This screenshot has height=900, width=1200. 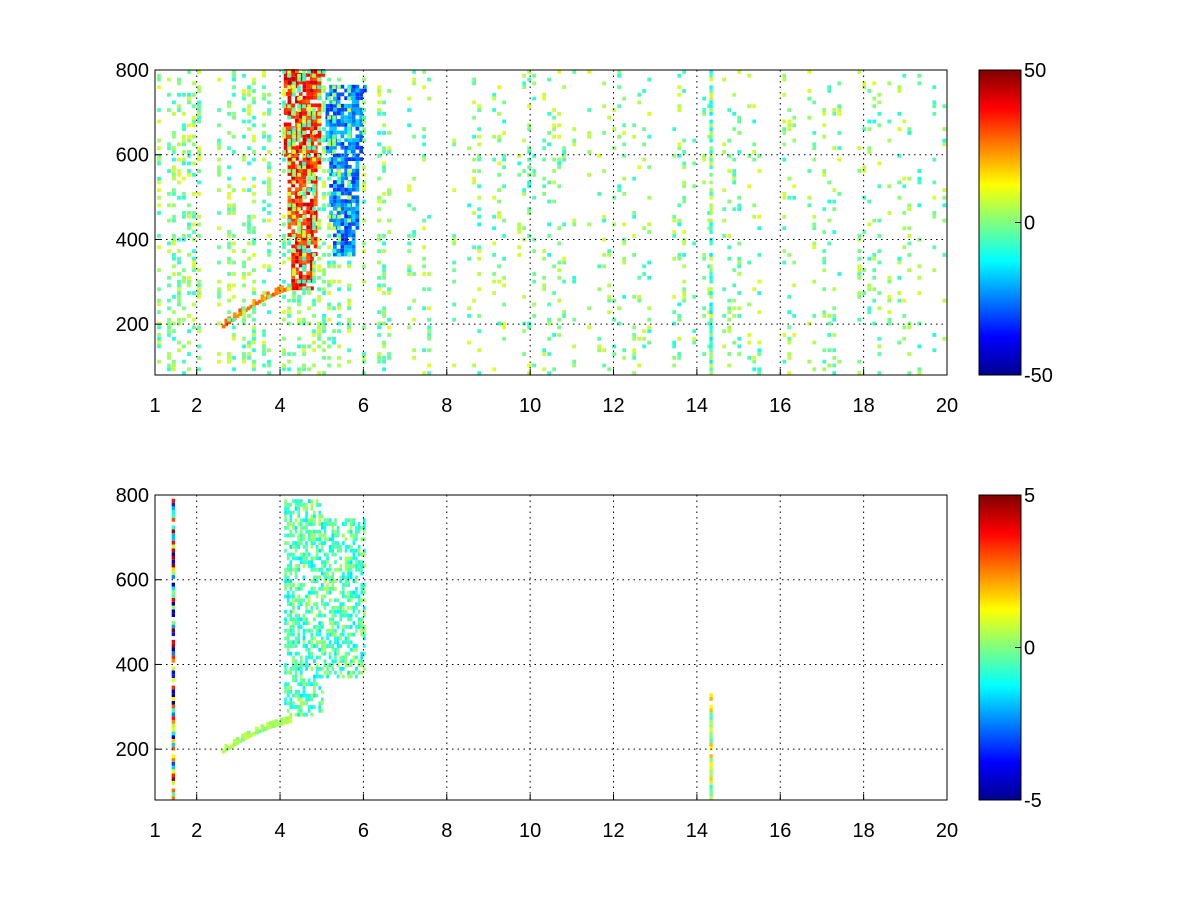 I want to click on x-tick-label: 14, so click(x=697, y=406).